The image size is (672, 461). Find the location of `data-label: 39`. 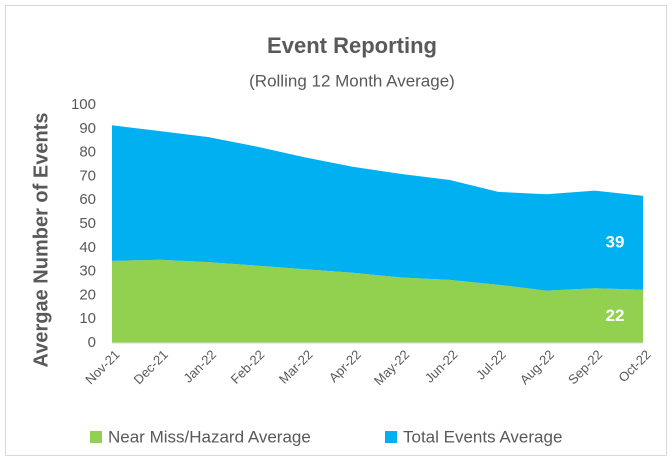

data-label: 39 is located at coordinates (615, 241).